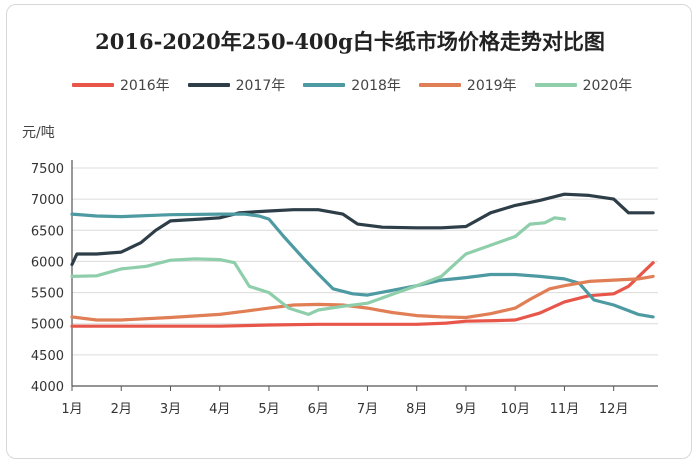  I want to click on legend-item: 2019年, so click(467, 85).